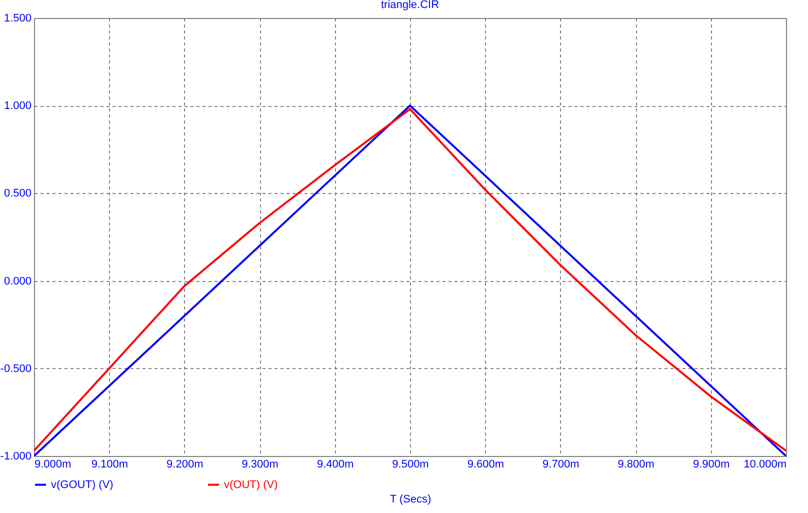 This screenshot has width=808, height=513. What do you see at coordinates (18, 18) in the screenshot?
I see `y-tick-label: 1.500` at bounding box center [18, 18].